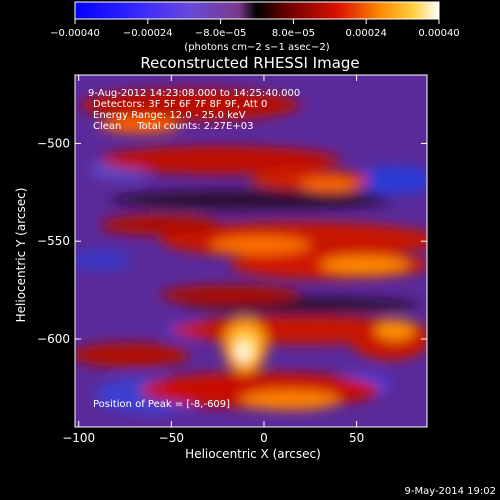 This screenshot has width=500, height=500. Describe the element at coordinates (438, 33) in the screenshot. I see `colorbar-tick-label: 0.00040` at that location.